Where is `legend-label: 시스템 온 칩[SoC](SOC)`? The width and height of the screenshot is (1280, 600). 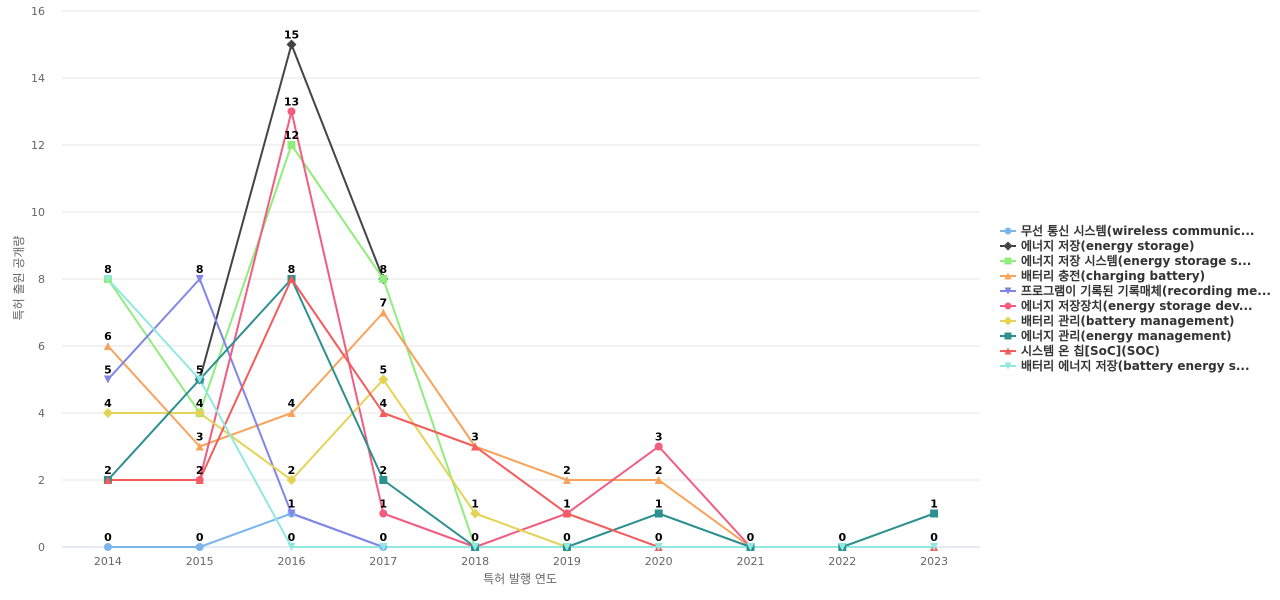
legend-label: 시스템 온 칩[SoC](SOC) is located at coordinates (1090, 350).